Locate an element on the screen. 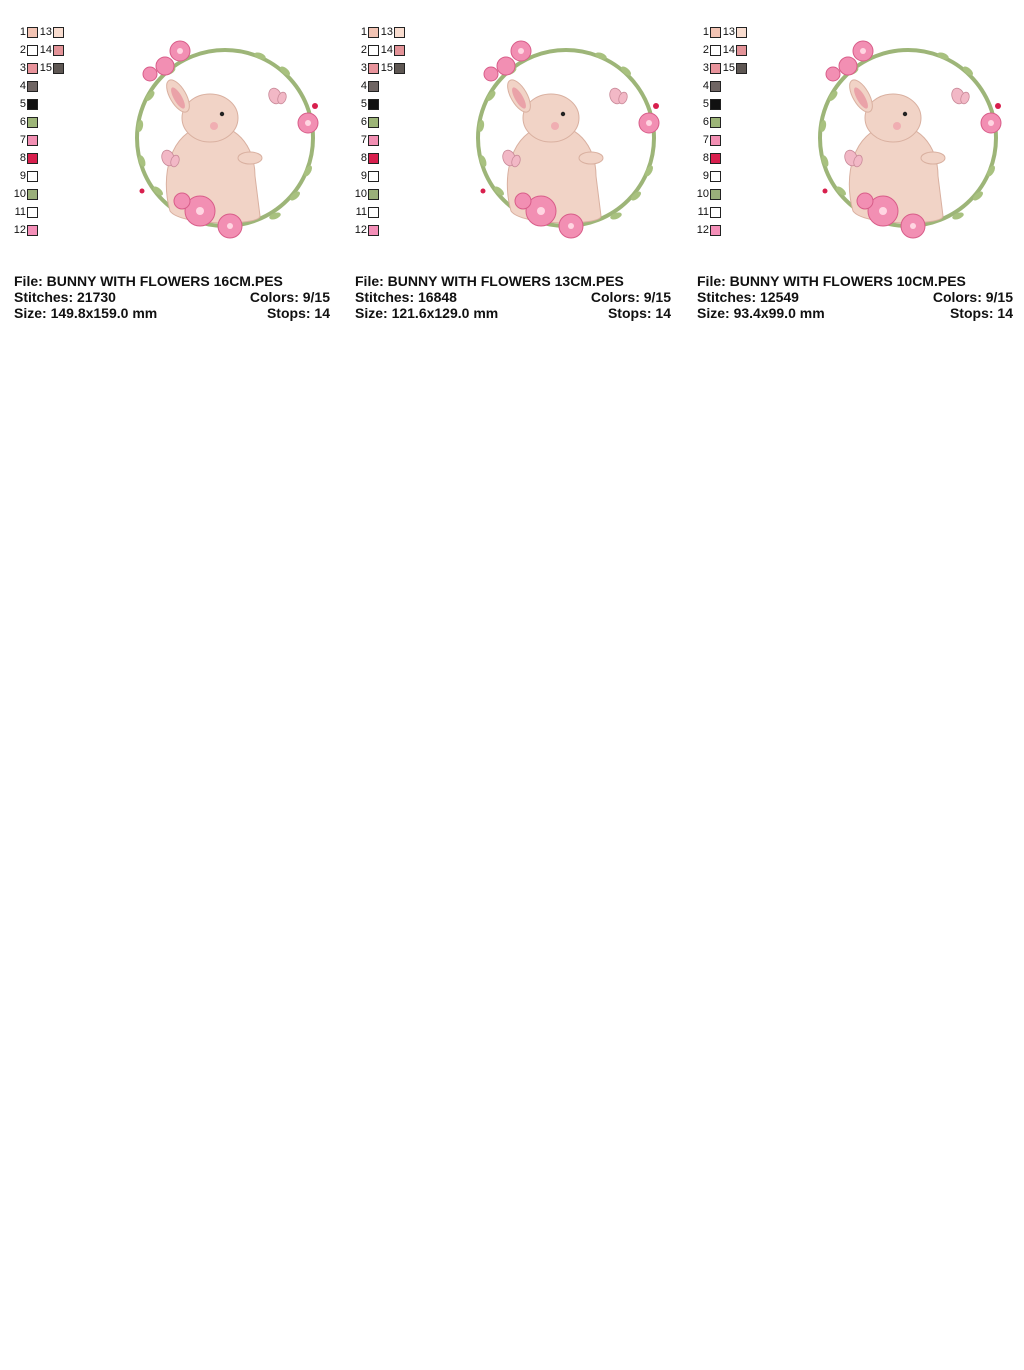 This screenshot has height=1370, width=1024. stitches-label: Stitches: is located at coordinates (385, 297).